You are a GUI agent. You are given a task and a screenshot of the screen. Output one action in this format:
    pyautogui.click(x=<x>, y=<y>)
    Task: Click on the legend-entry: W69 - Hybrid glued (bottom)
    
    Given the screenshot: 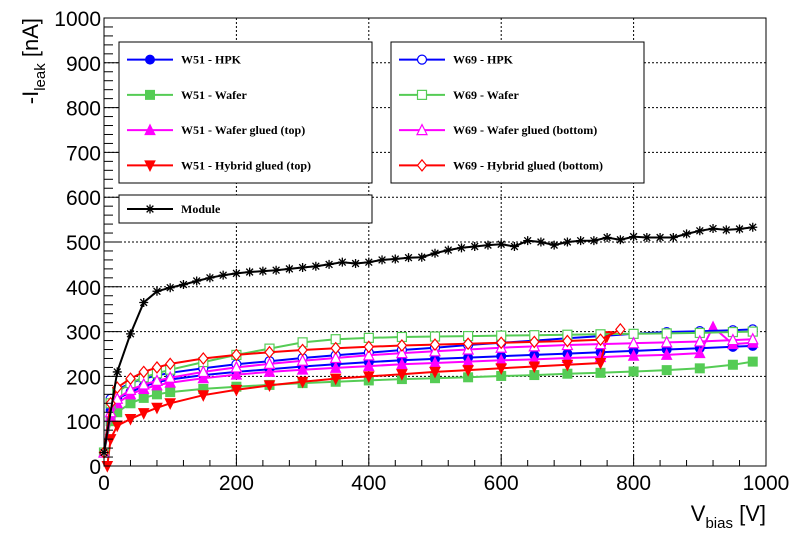 What is the action you would take?
    pyautogui.click(x=528, y=165)
    